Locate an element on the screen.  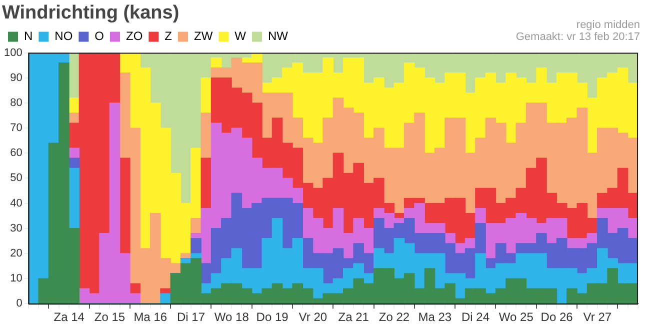
x-tick-label: Wo 25 is located at coordinates (516, 317).